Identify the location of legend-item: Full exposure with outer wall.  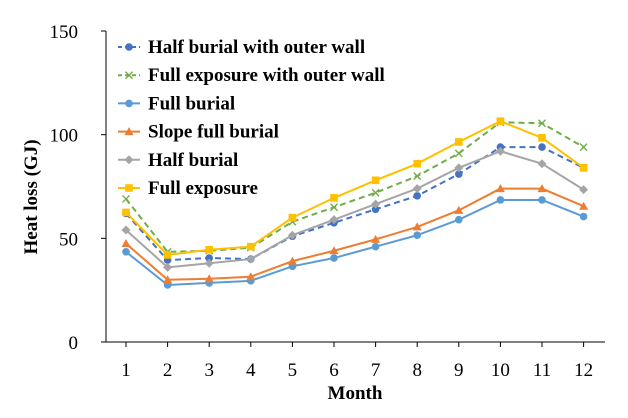
(251, 75).